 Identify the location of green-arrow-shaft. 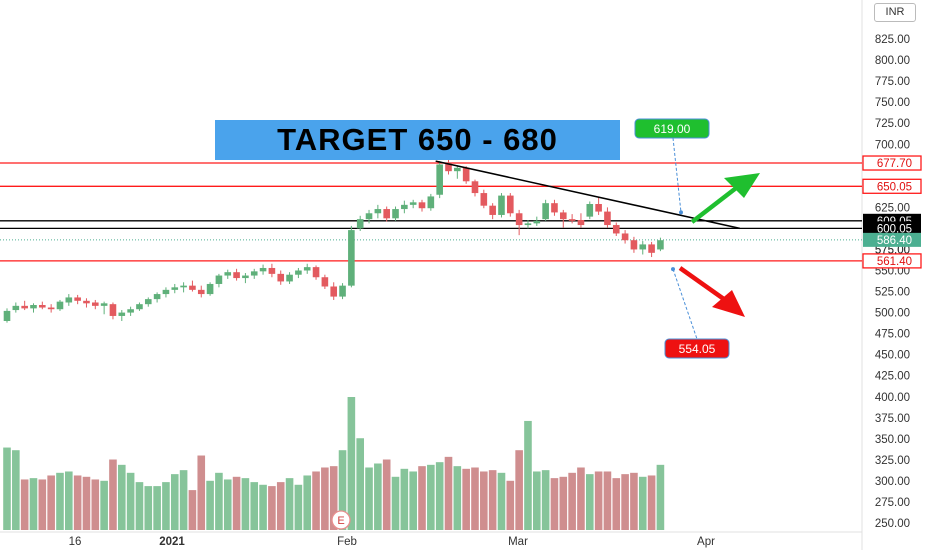
(716, 203).